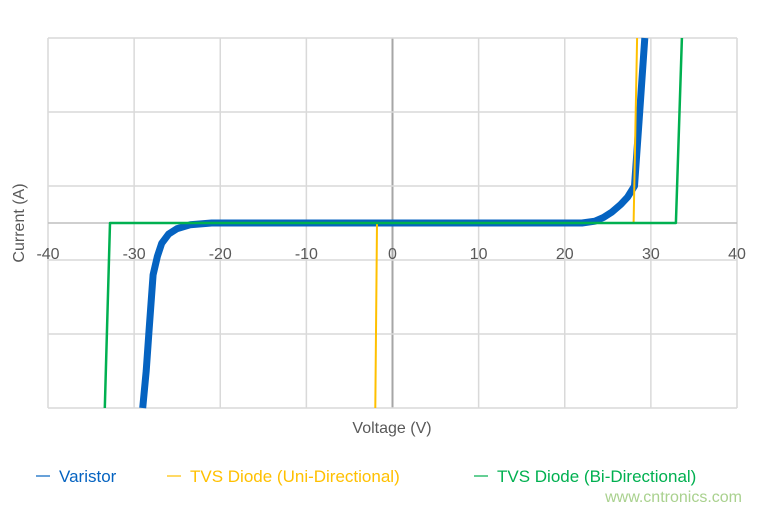  Describe the element at coordinates (673, 497) in the screenshot. I see `watermark: www.cntronics.com` at that location.